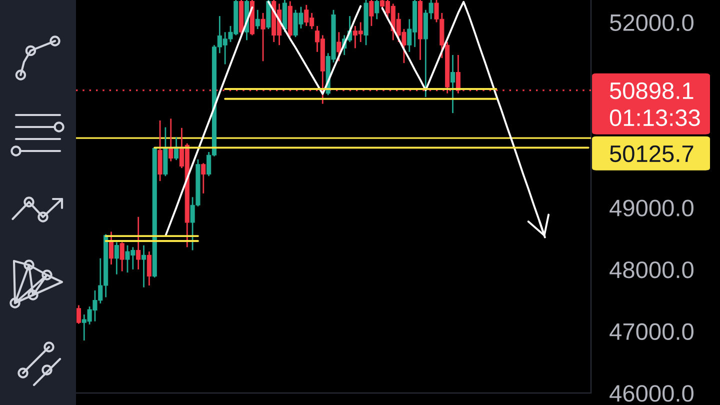 The height and width of the screenshot is (405, 720). Describe the element at coordinates (652, 269) in the screenshot. I see `y-tick-label: 48000.0` at that location.